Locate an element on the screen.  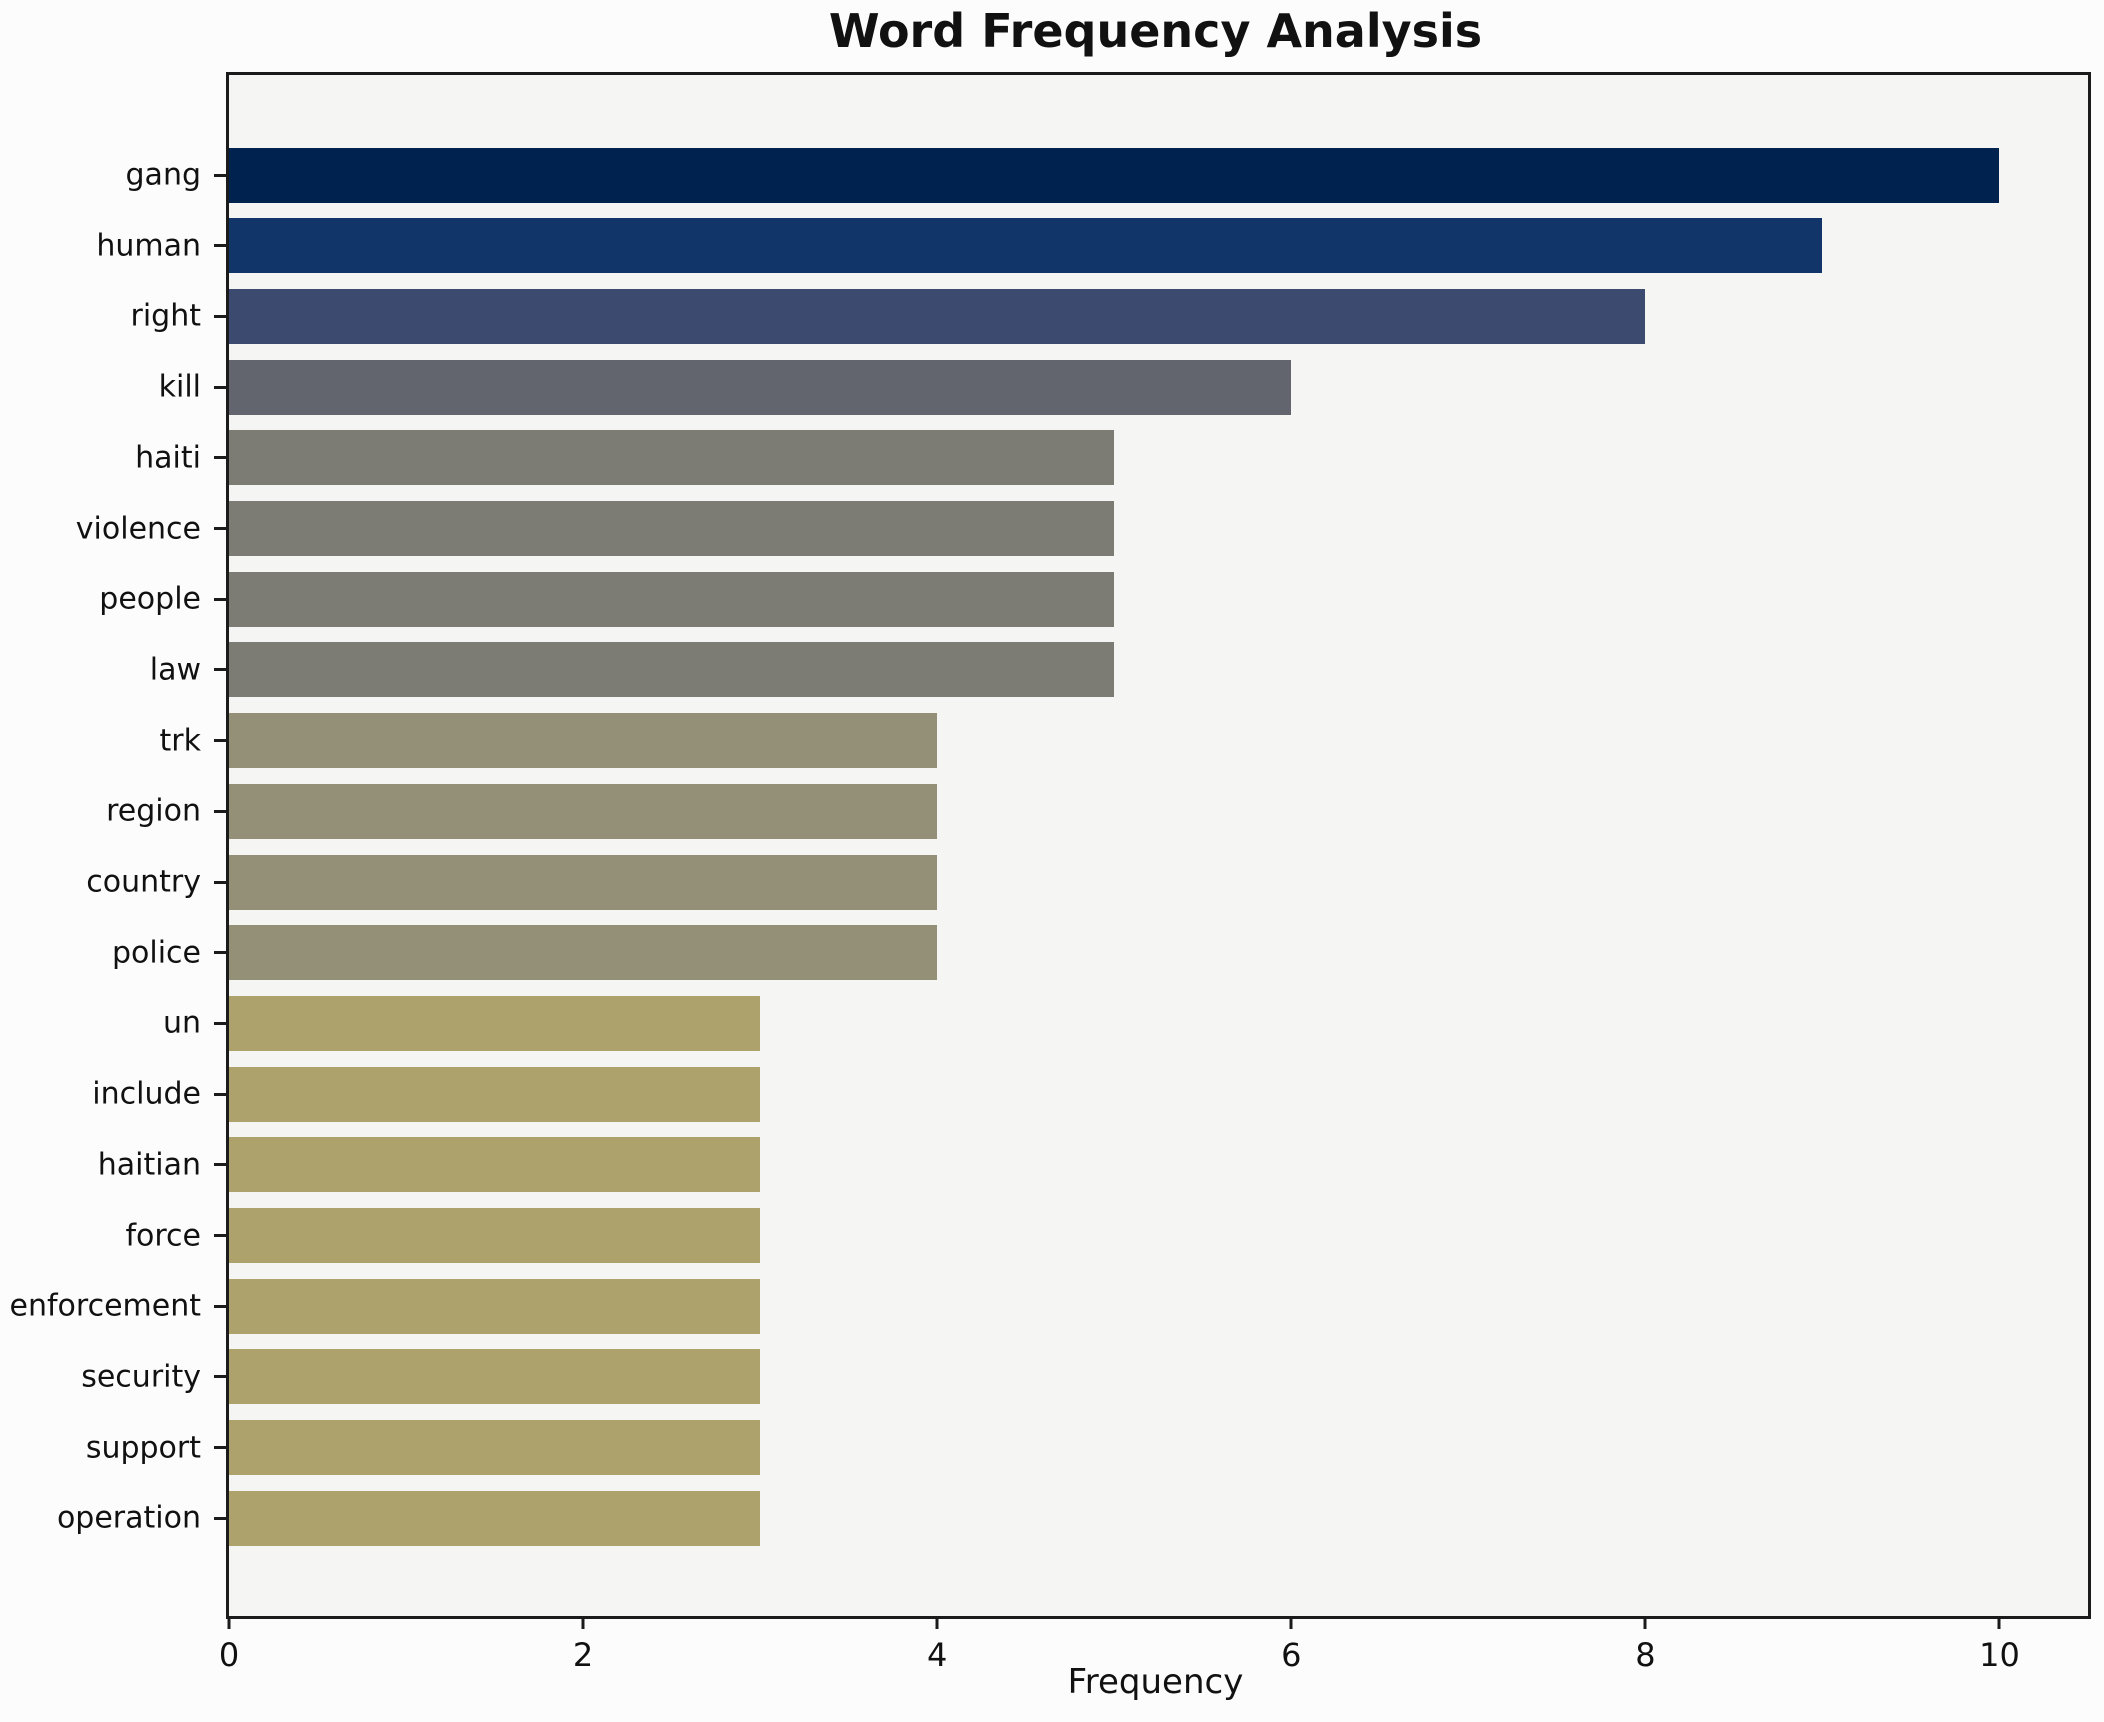
bar-include is located at coordinates (495, 1094).